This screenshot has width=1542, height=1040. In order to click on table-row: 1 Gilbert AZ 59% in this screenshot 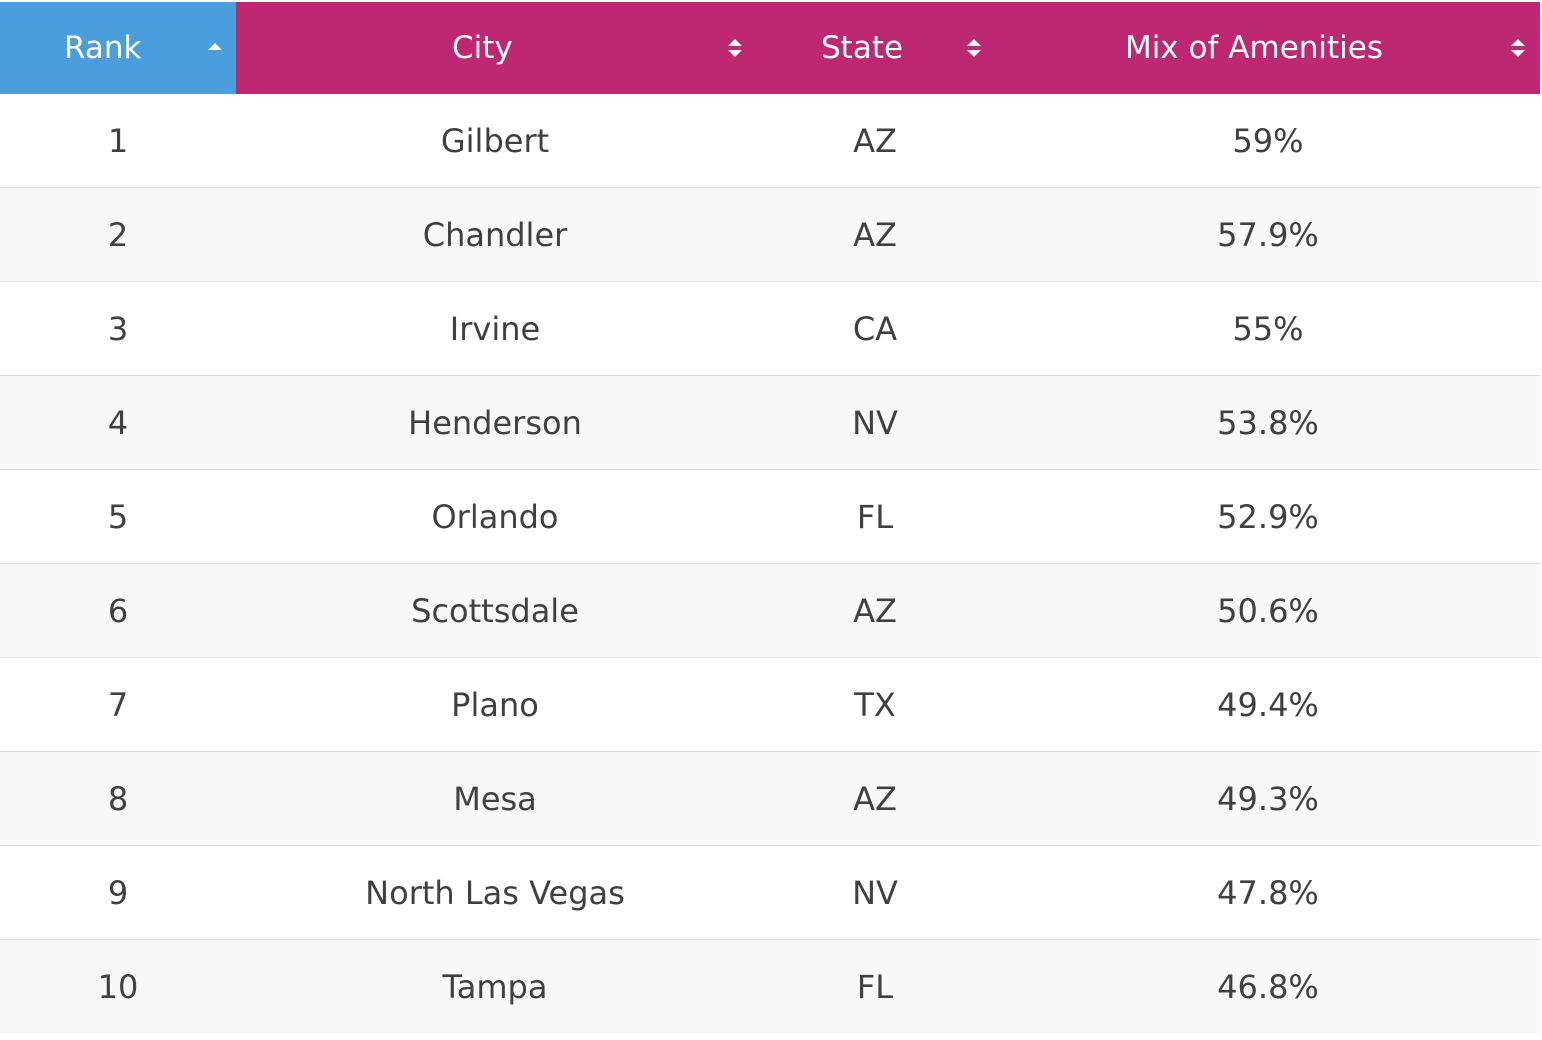, I will do `click(770, 141)`.